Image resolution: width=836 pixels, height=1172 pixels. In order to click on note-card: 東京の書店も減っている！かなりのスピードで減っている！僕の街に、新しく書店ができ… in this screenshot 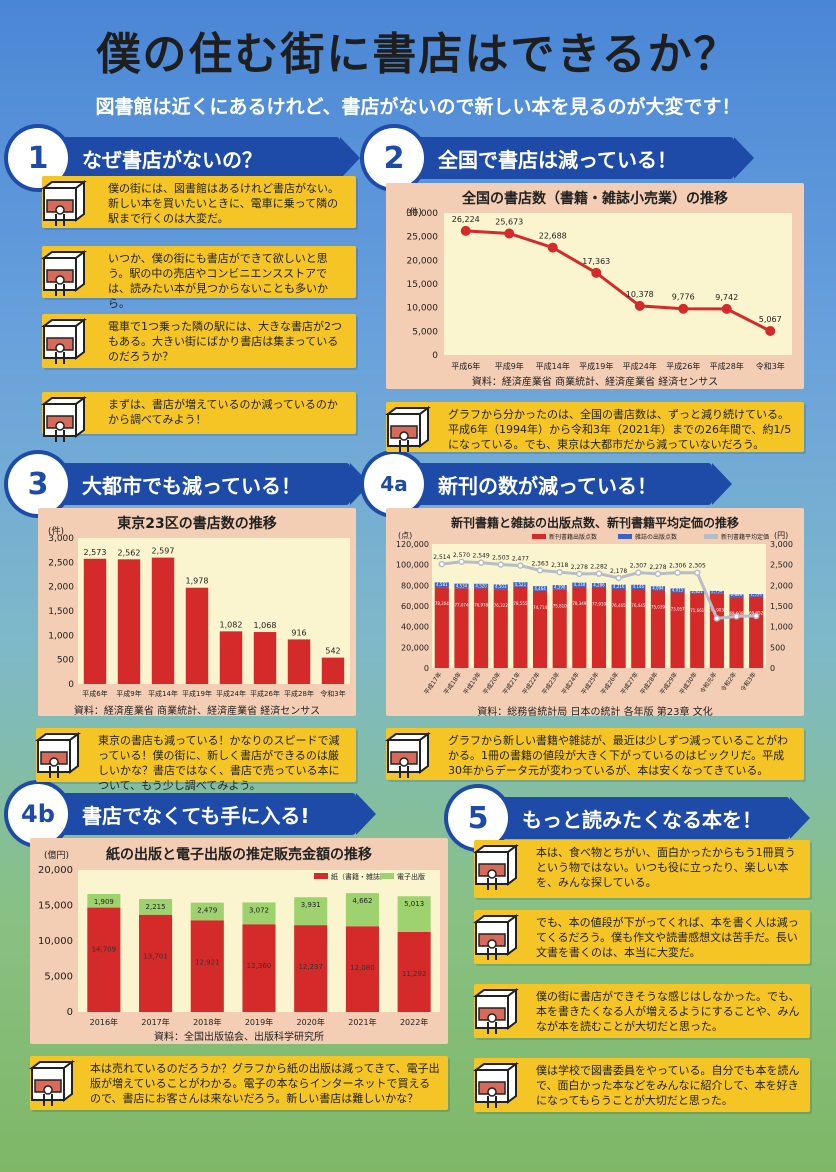, I will do `click(196, 760)`.